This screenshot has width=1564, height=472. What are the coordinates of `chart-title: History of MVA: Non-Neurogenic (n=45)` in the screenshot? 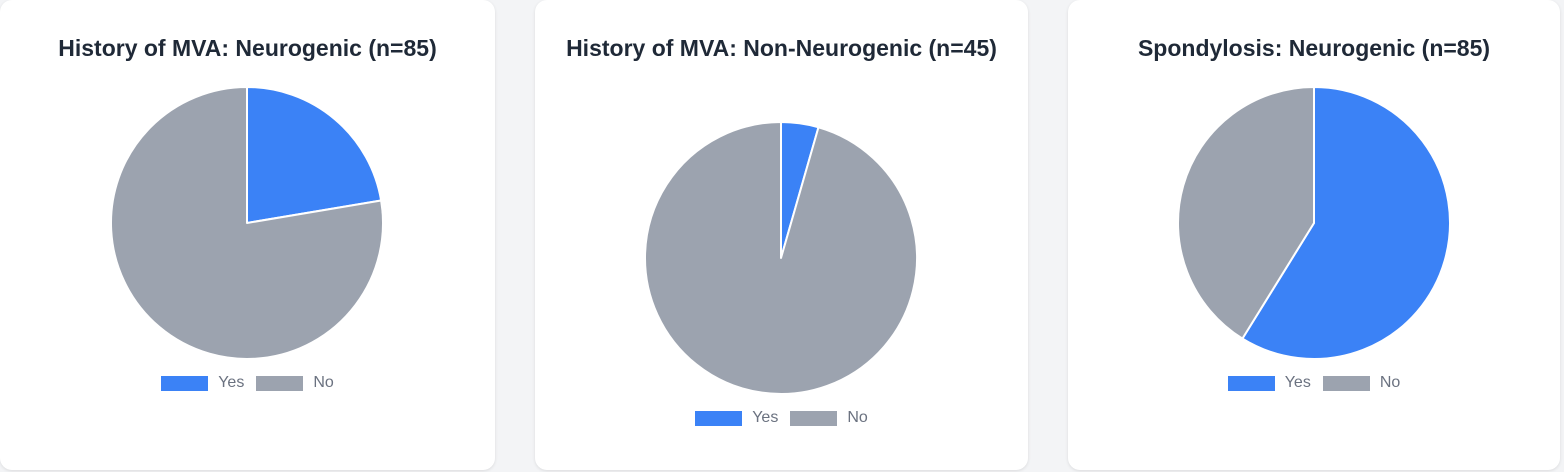 It's located at (781, 48).